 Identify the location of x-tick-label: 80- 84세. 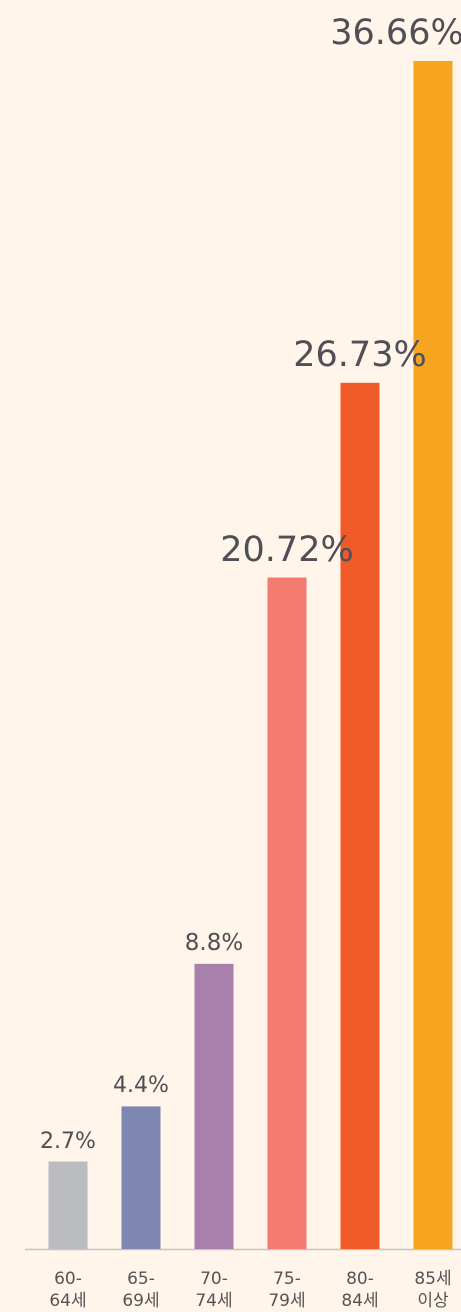
(360, 1290).